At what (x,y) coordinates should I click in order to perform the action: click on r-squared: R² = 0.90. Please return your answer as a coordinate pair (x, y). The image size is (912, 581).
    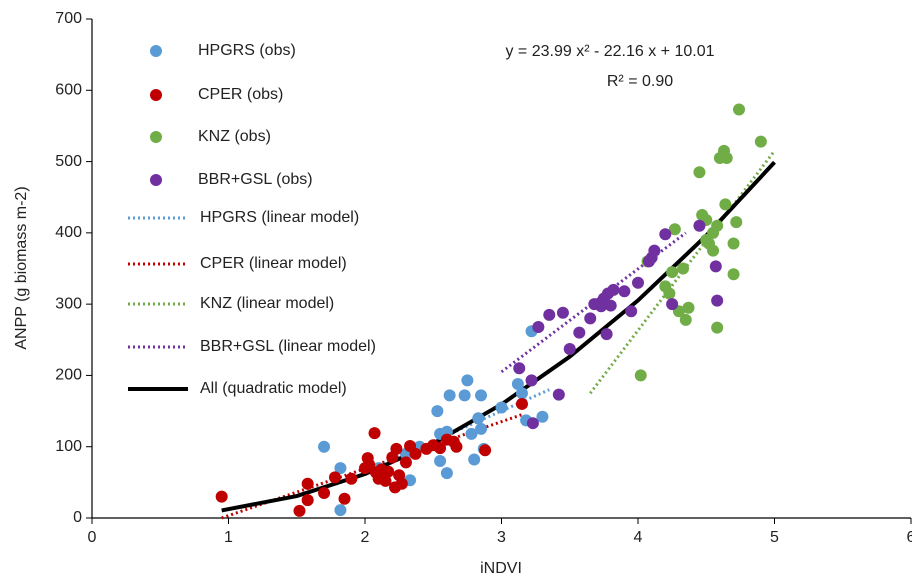
    Looking at the image, I should click on (640, 81).